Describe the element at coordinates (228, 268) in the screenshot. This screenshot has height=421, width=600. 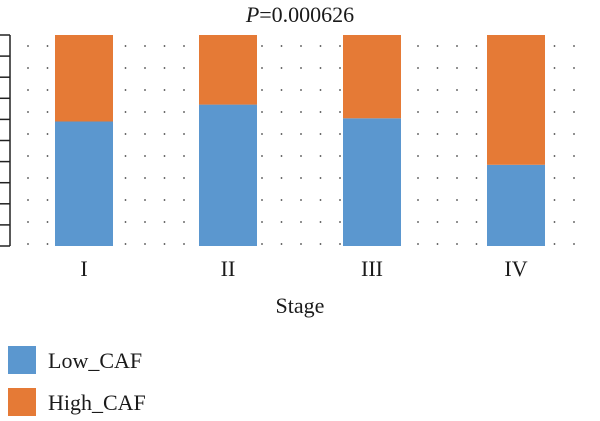
I see `x-tick-label: II` at that location.